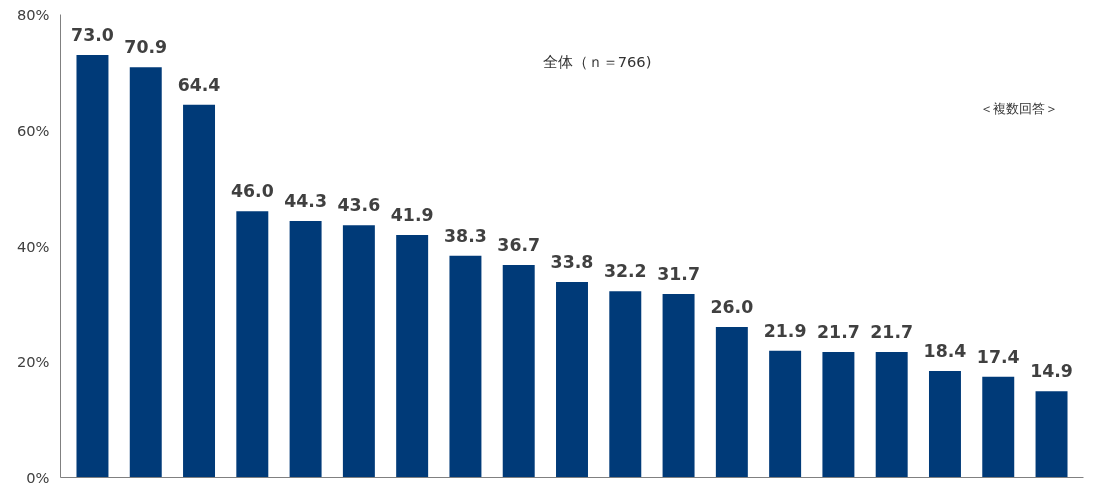 Image resolution: width=1099 pixels, height=493 pixels. Describe the element at coordinates (359, 205) in the screenshot. I see `data-label: 43.6` at that location.